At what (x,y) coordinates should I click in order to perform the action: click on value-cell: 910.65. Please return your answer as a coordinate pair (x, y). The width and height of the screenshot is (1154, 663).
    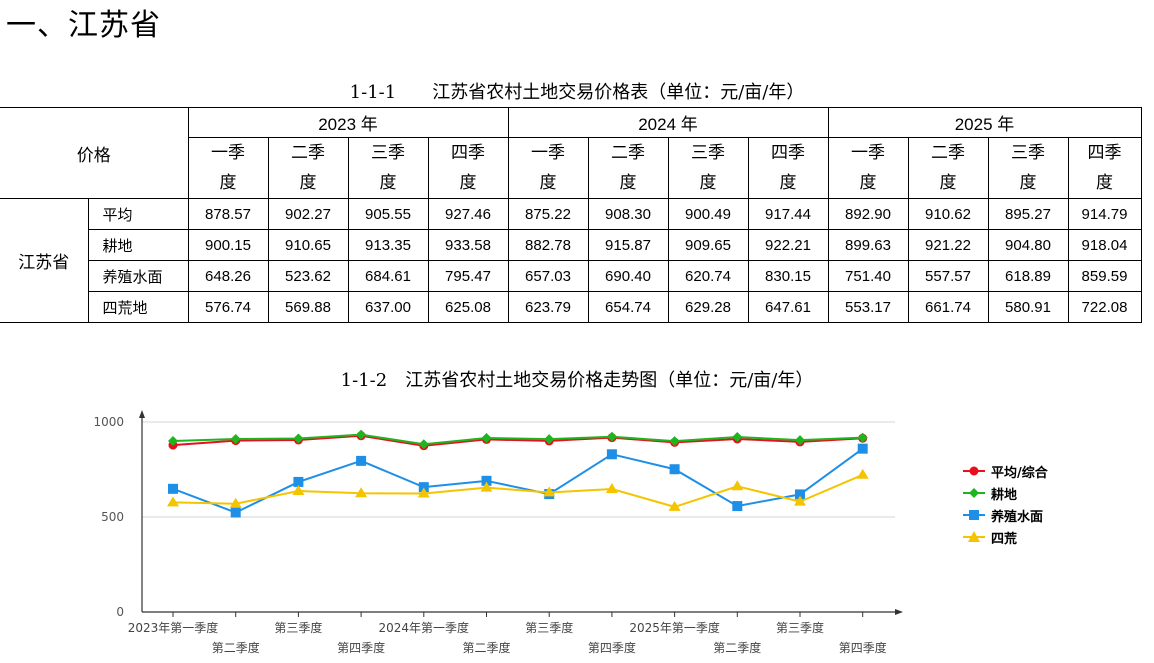
    Looking at the image, I should click on (308, 245).